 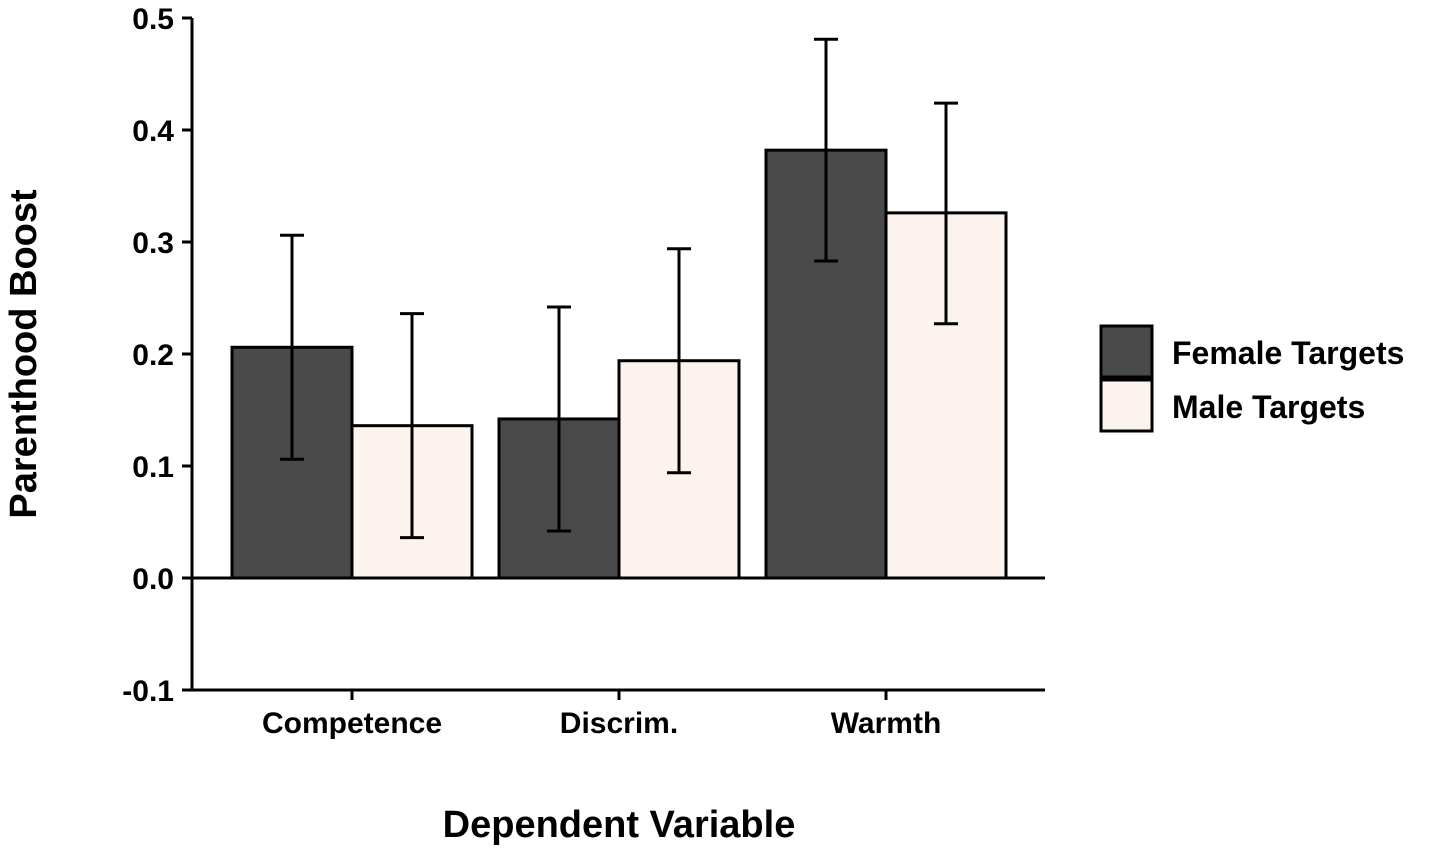 I want to click on legend: Female Targets Male Targets, so click(x=1251, y=378).